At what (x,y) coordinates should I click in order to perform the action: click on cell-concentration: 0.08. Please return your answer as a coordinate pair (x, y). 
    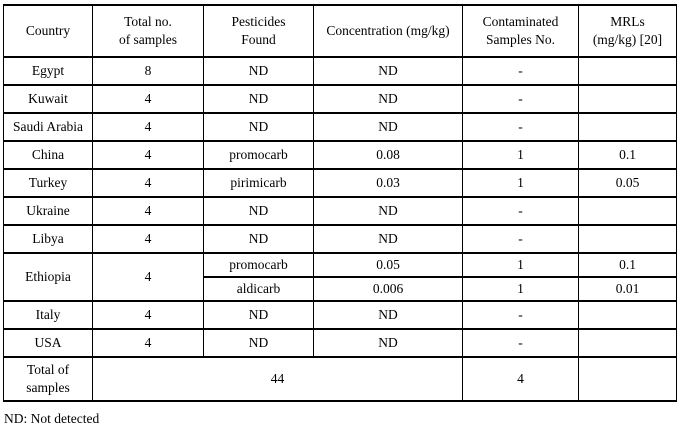
    Looking at the image, I should click on (388, 155).